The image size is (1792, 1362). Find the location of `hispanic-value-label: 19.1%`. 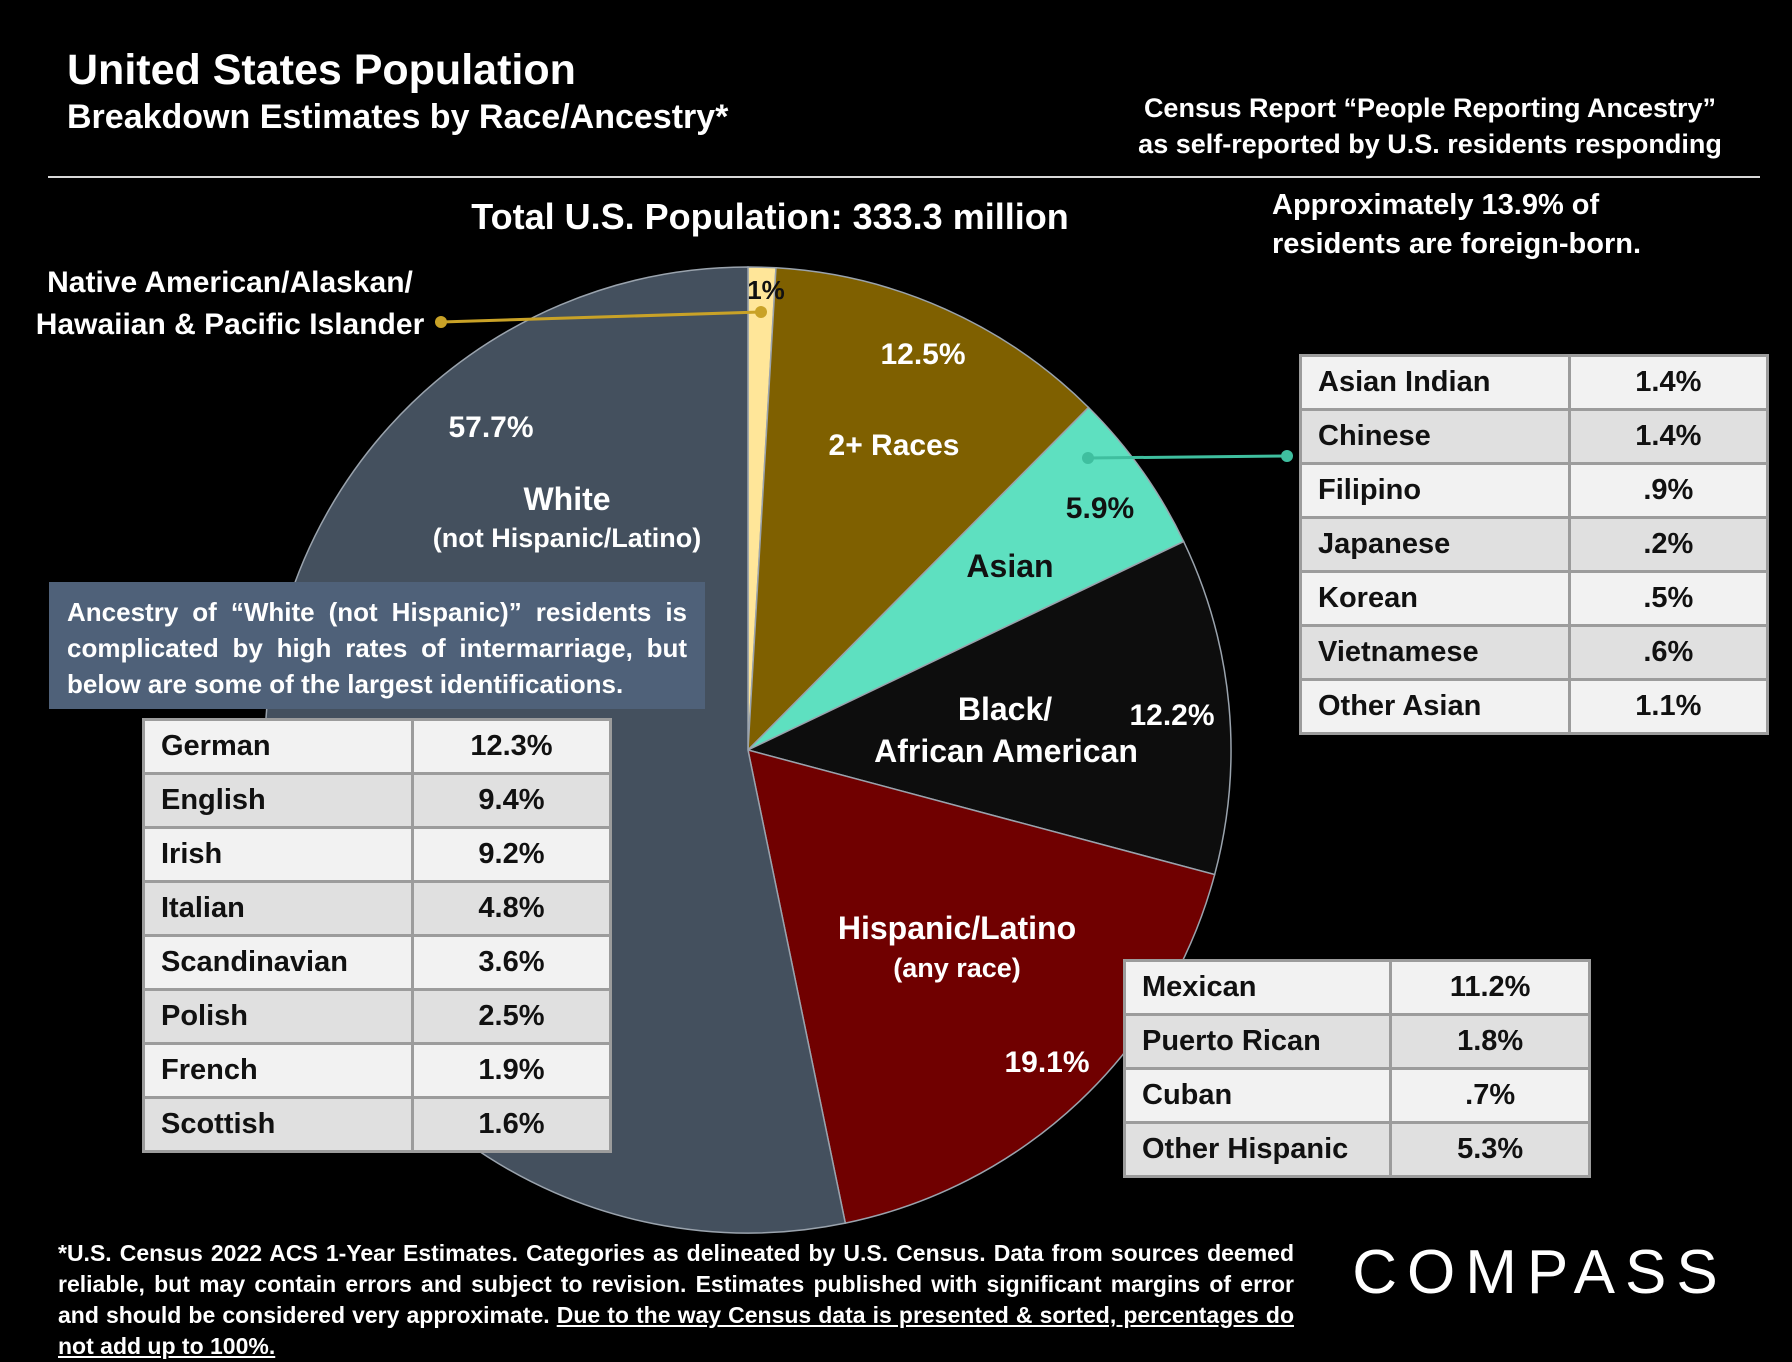

hispanic-value-label: 19.1% is located at coordinates (1046, 1062).